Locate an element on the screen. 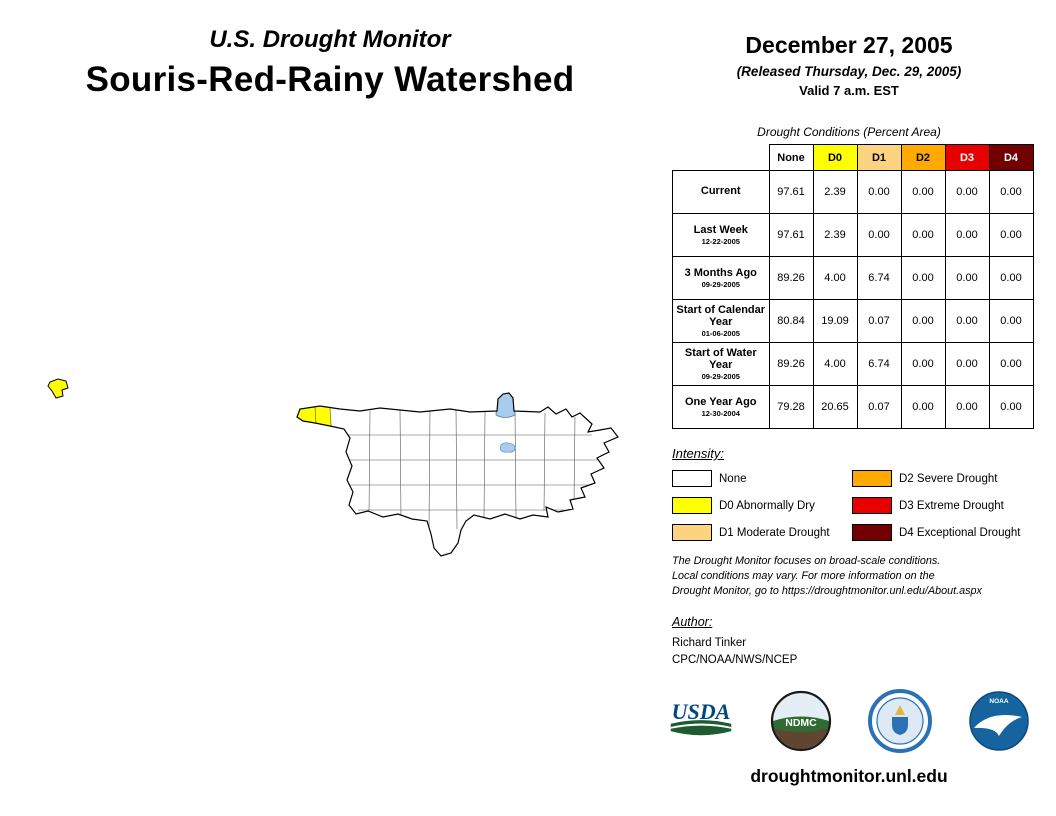  row-date: 12-22-2005 is located at coordinates (720, 241).